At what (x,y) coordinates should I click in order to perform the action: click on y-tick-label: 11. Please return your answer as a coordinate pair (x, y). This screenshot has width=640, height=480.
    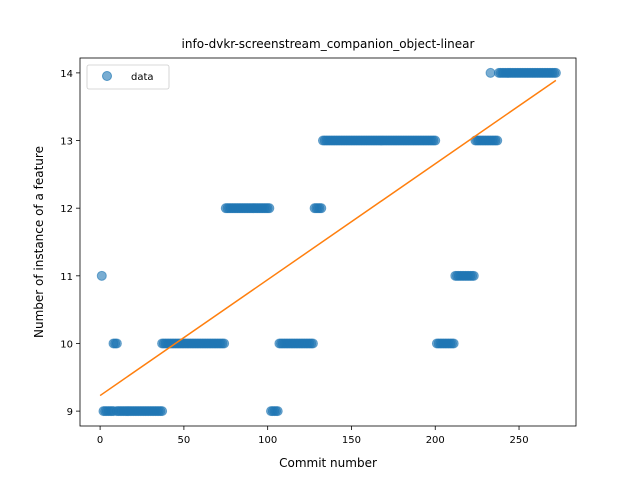
    Looking at the image, I should click on (66, 277).